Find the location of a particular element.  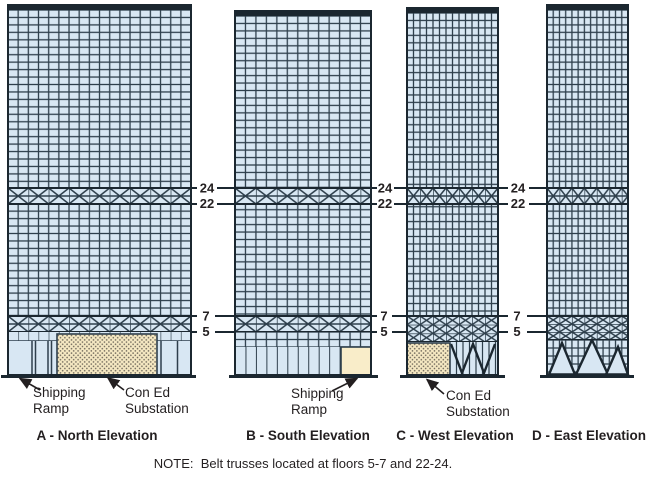

annotation-con-ed-substation-a: Con Ed Substation is located at coordinates (147, 396).